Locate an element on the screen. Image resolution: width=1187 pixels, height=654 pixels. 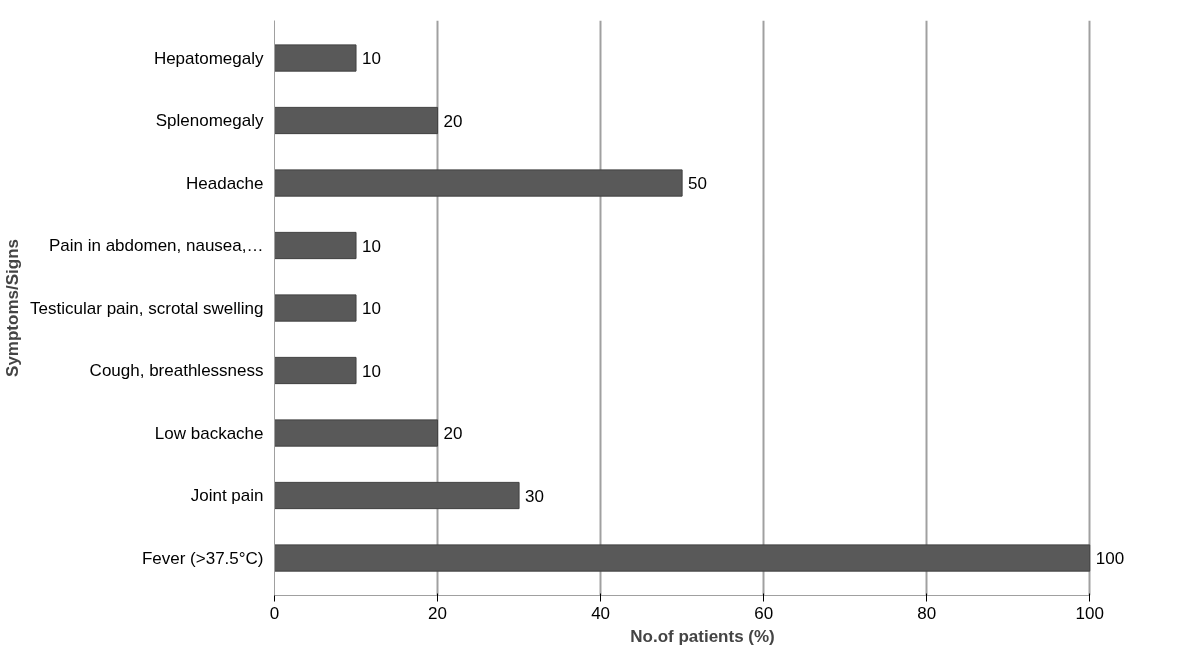
x-tick-label: 60 is located at coordinates (764, 613).